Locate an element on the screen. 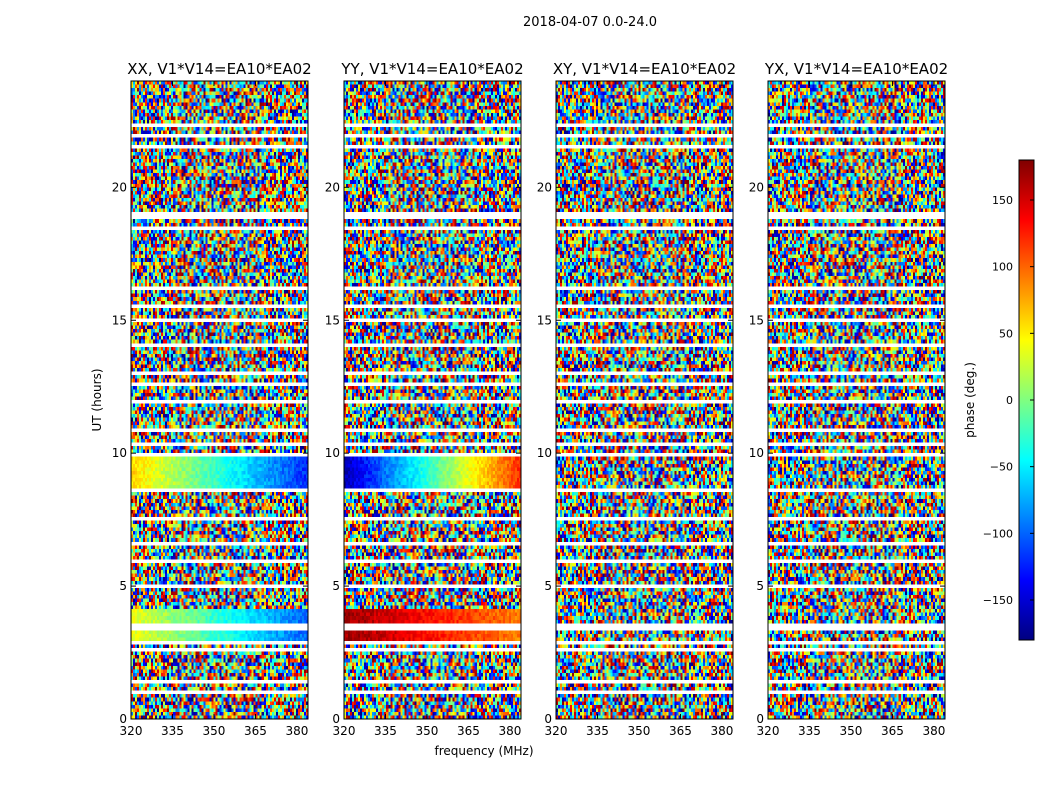 Image resolution: width=1050 pixels, height=800 pixels. panel-title: XX, V1*V14=EA10*EA02 is located at coordinates (219, 69).